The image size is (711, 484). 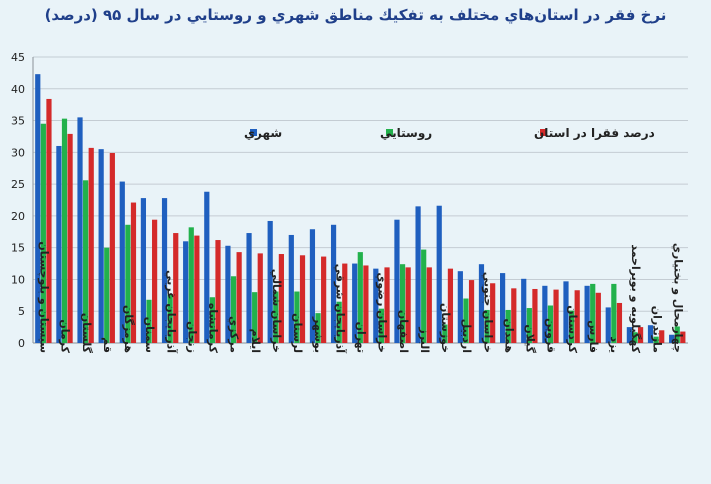 What do you see at coordinates (677, 298) in the screenshot?
I see `x-category-label: چهارمحال و بختياري` at bounding box center [677, 298].